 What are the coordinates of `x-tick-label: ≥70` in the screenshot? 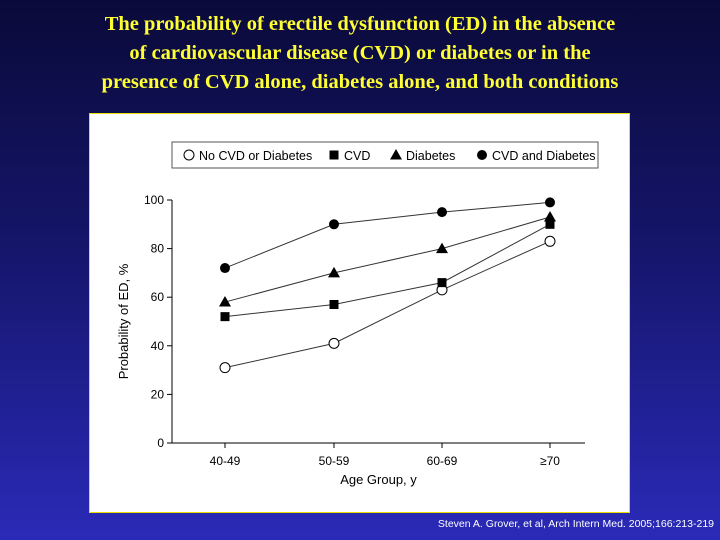 It's located at (550, 461).